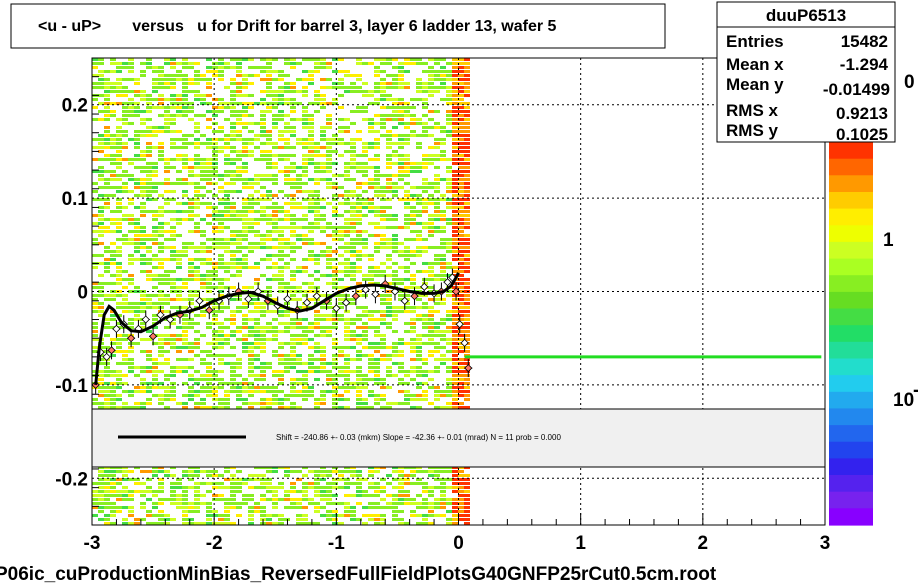 This screenshot has height=585, width=918. Describe the element at coordinates (459, 324) in the screenshot. I see `profile-point` at that location.